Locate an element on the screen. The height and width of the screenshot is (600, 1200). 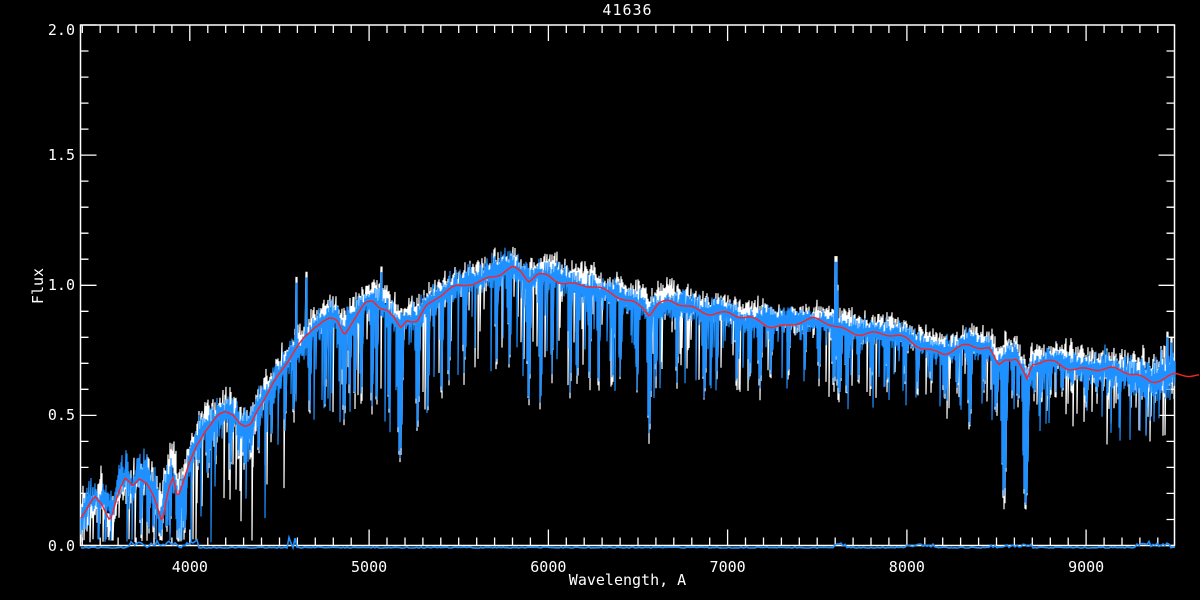
x-tick-label: 6000 is located at coordinates (548, 567).